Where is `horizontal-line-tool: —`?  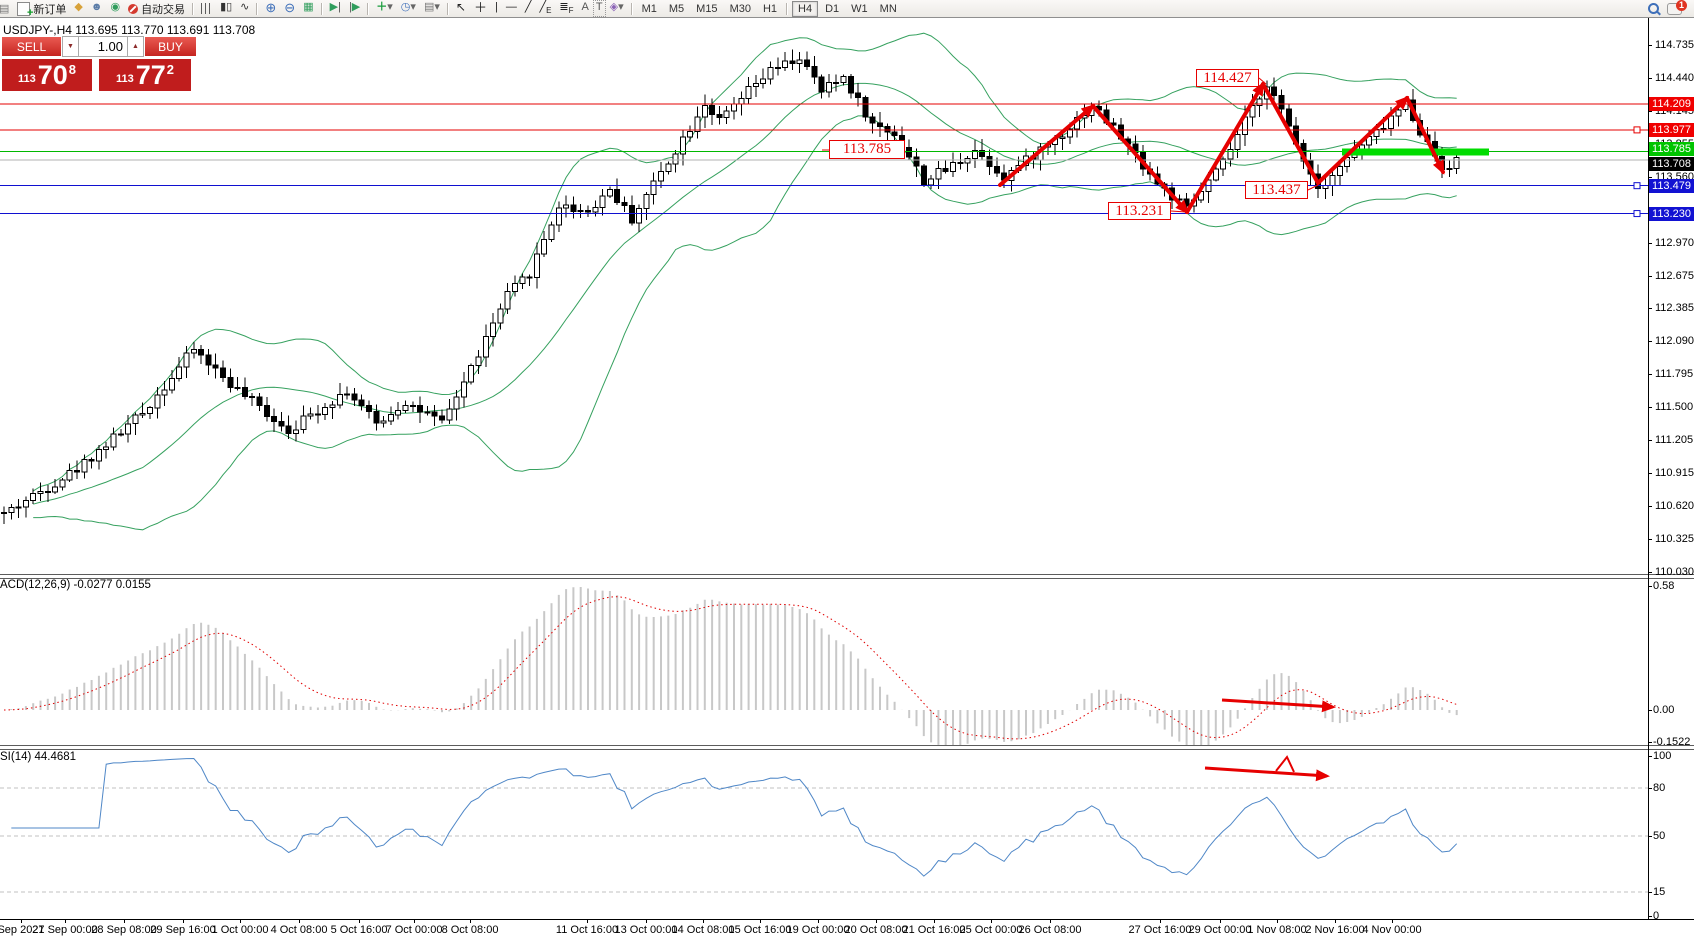 horizontal-line-tool: — is located at coordinates (511, 7).